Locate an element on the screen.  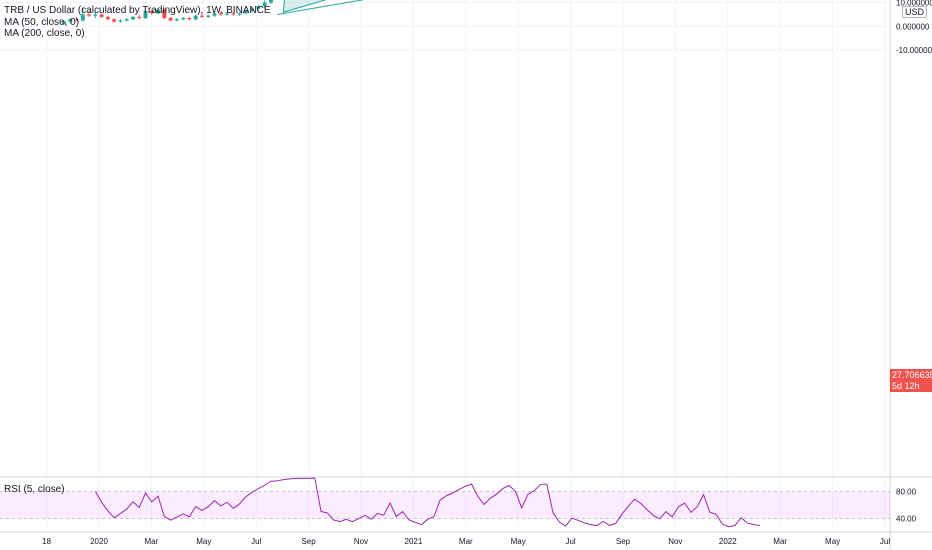
rsi-band is located at coordinates (445, 505).